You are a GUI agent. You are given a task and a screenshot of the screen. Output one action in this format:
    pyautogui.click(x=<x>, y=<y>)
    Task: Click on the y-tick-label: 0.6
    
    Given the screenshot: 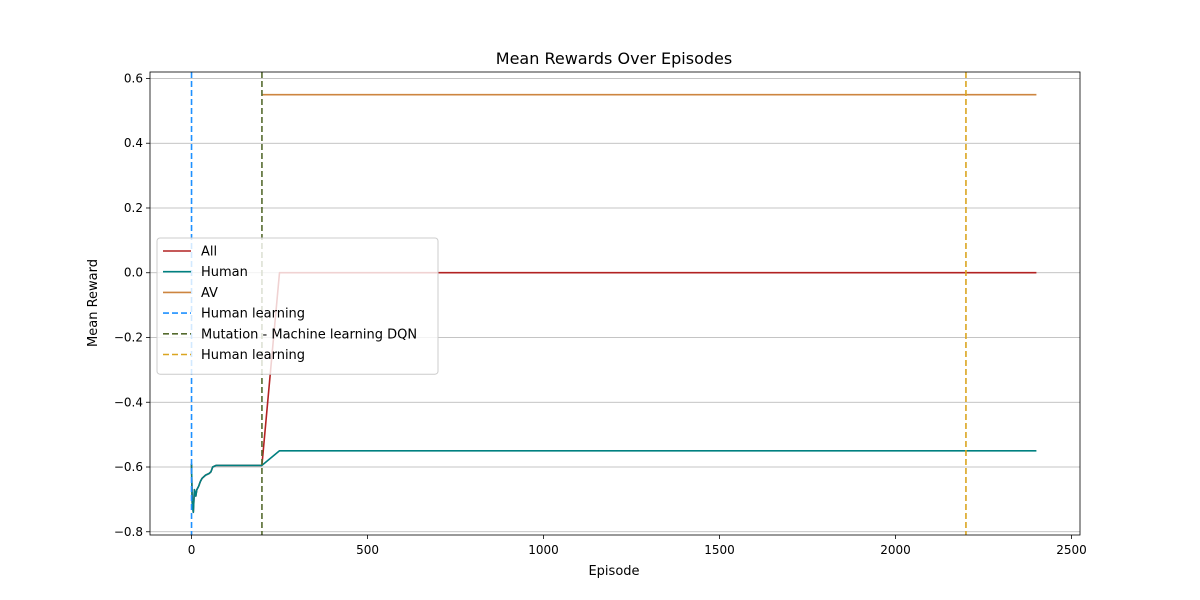 What is the action you would take?
    pyautogui.click(x=133, y=78)
    